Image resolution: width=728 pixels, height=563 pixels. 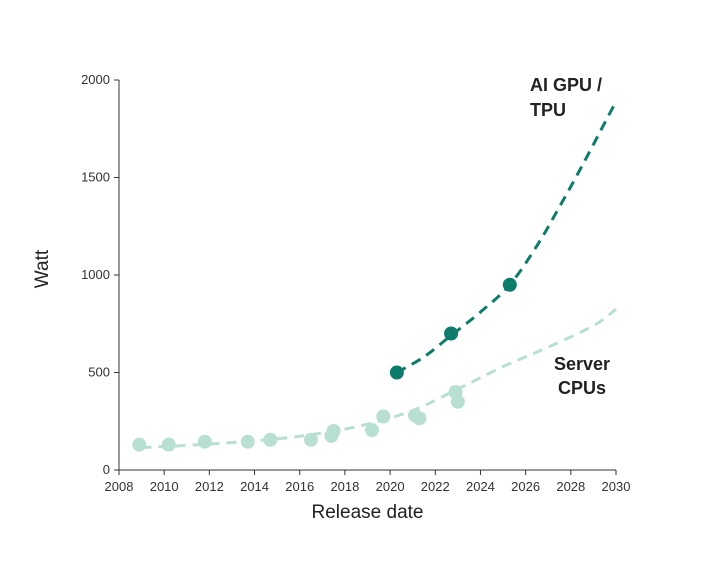 What do you see at coordinates (570, 236) in the screenshot?
I see `series-labels: Server CPUs AI GPU / TPU` at bounding box center [570, 236].